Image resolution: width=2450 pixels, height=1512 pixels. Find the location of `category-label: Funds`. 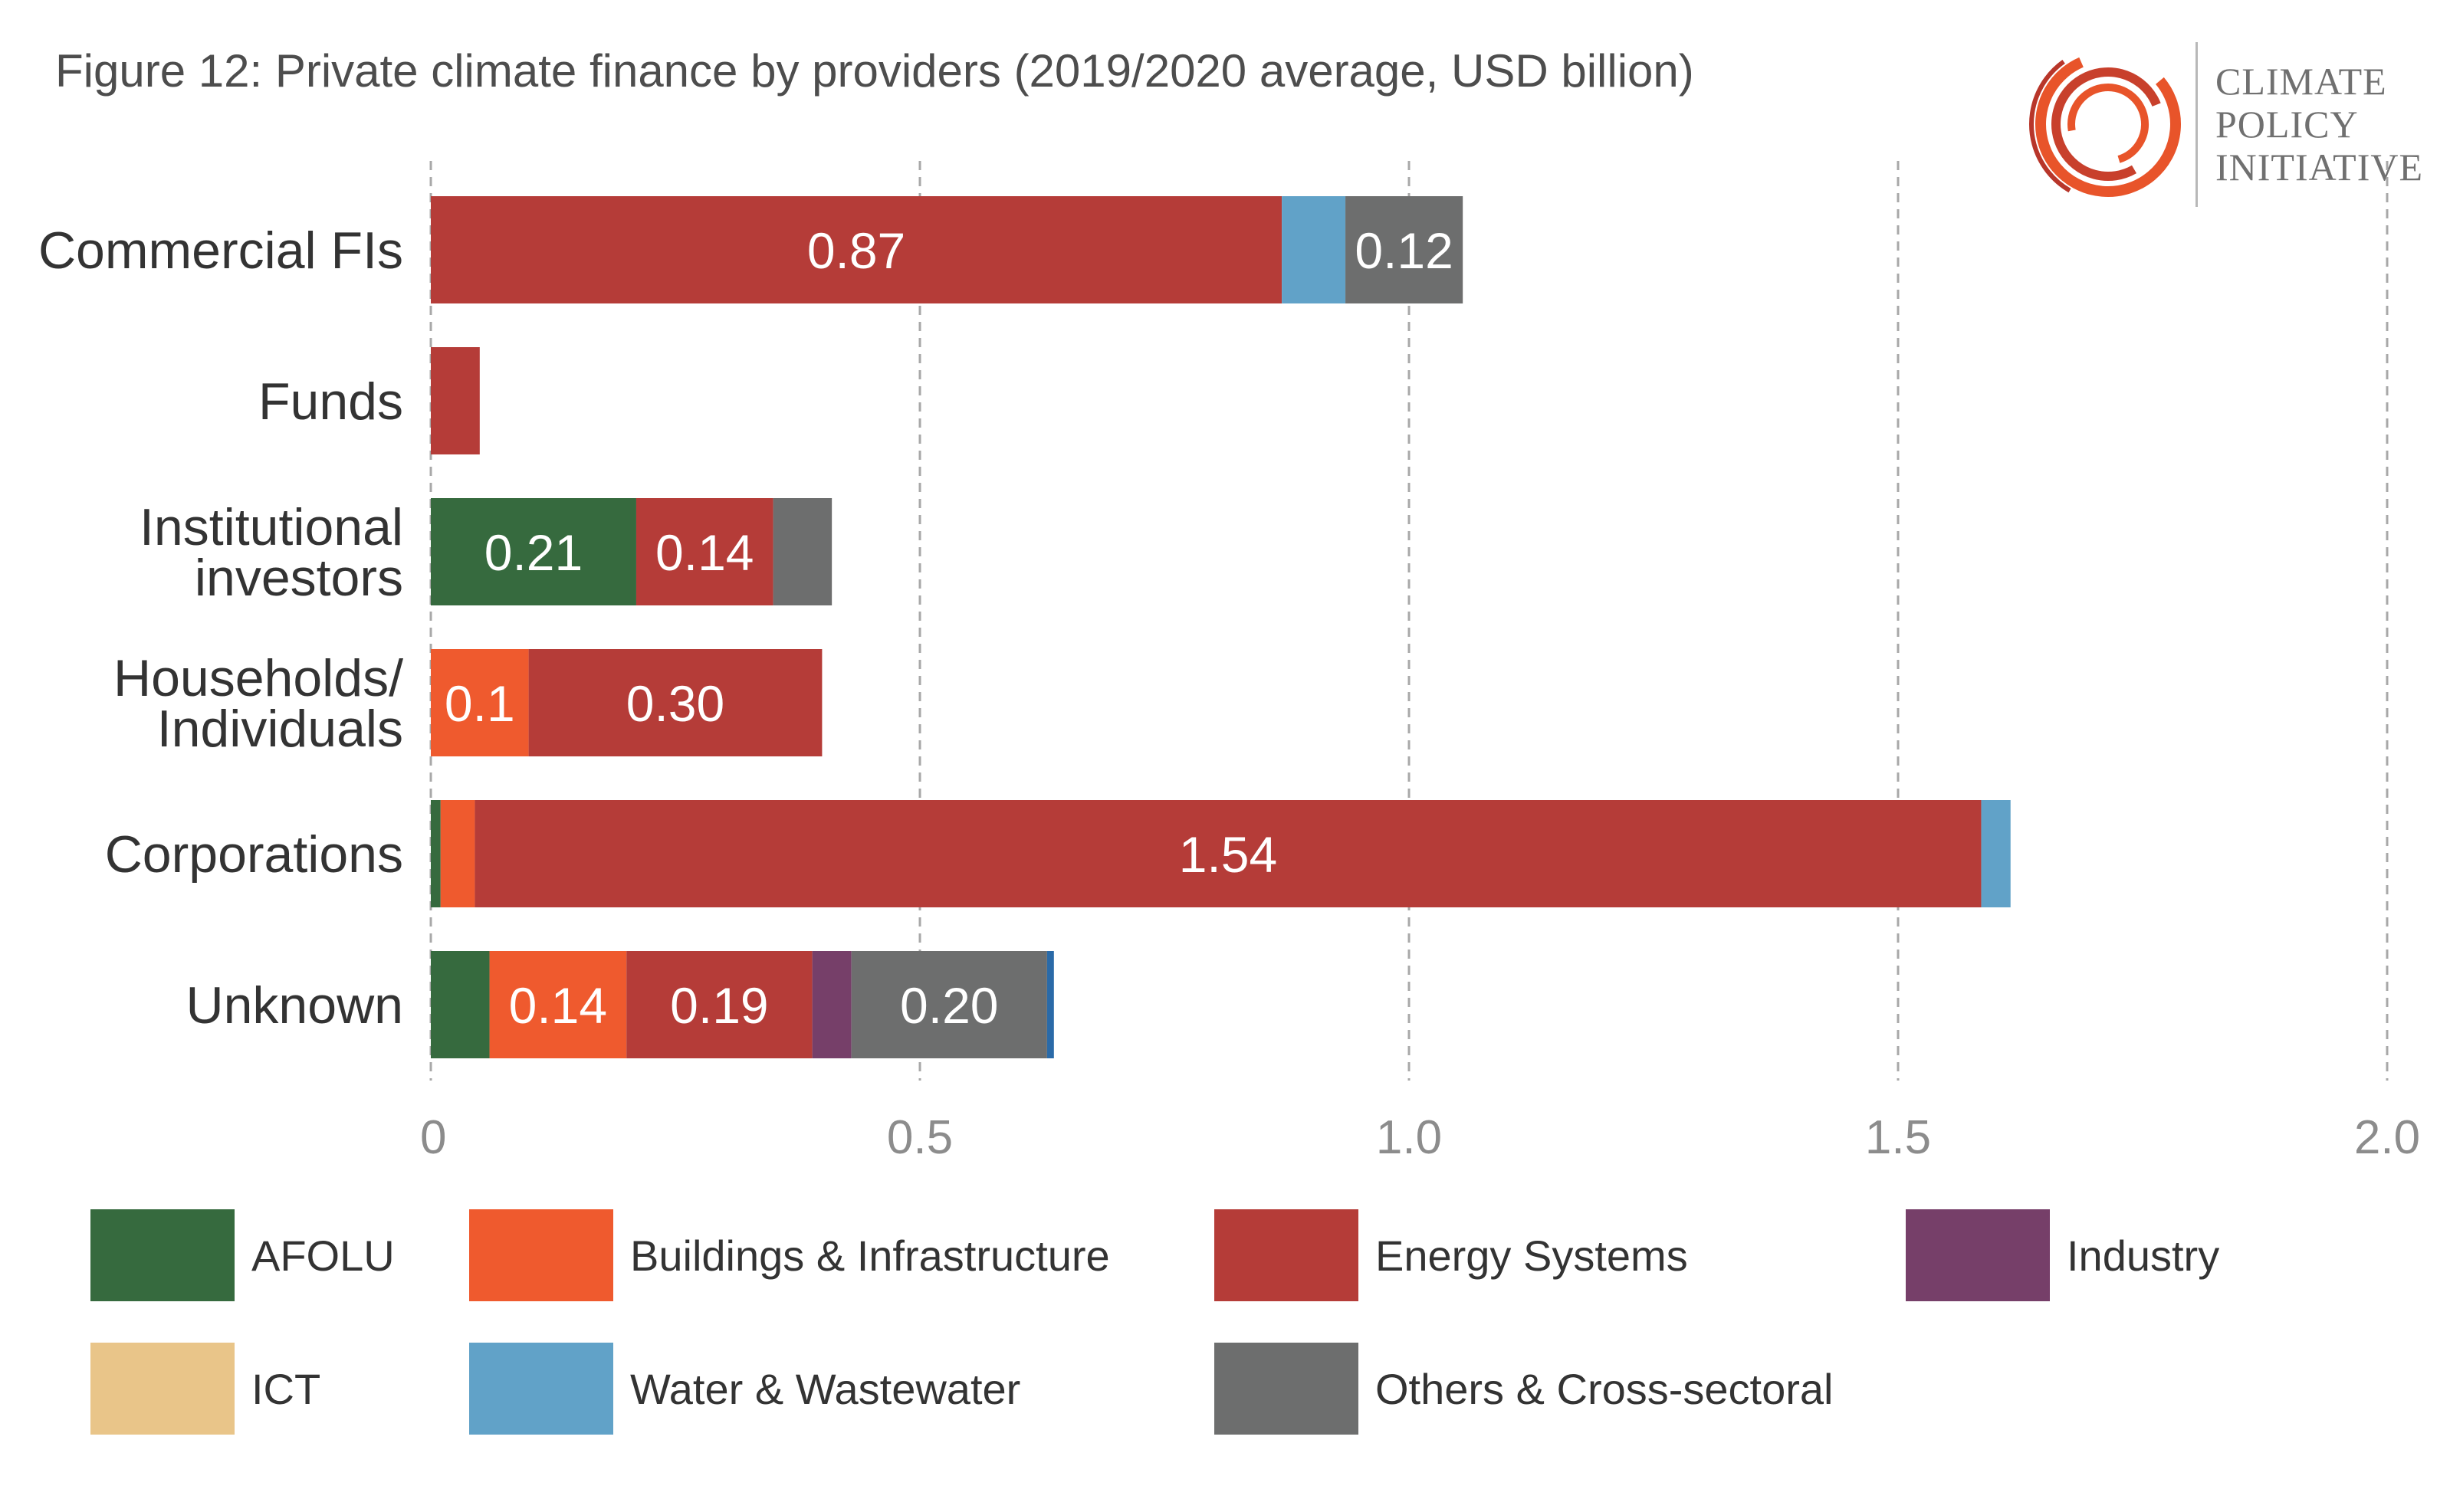

category-label: Funds is located at coordinates (330, 401).